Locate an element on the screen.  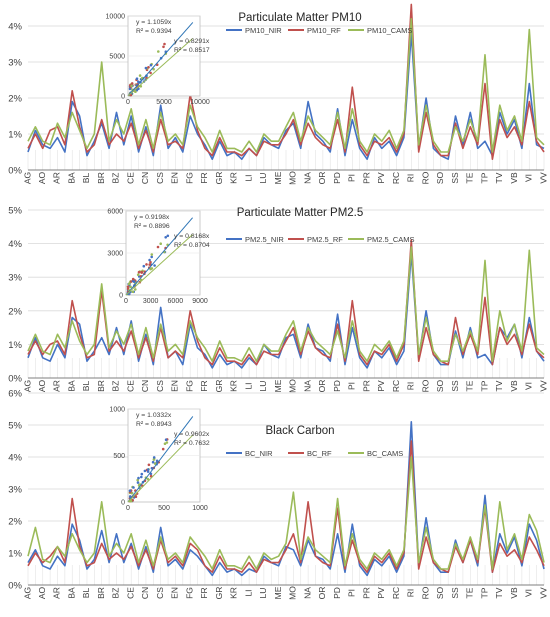
y-tick-label: 6% is located at coordinates (15, 394).